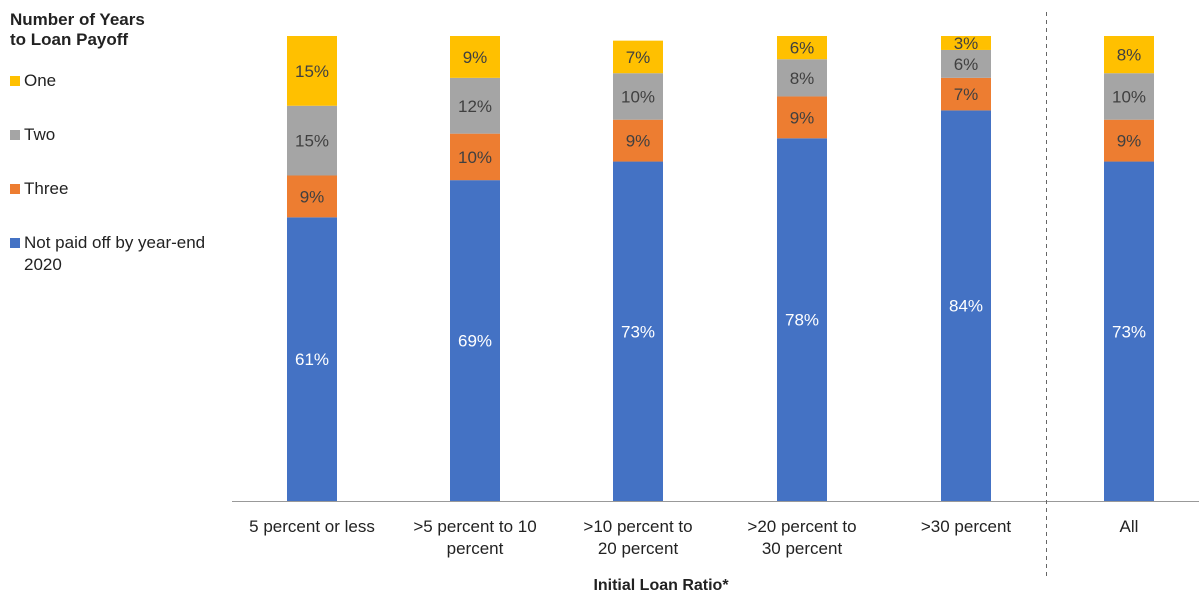 Image resolution: width=1199 pixels, height=594 pixels. I want to click on data-label-three: 10%, so click(475, 157).